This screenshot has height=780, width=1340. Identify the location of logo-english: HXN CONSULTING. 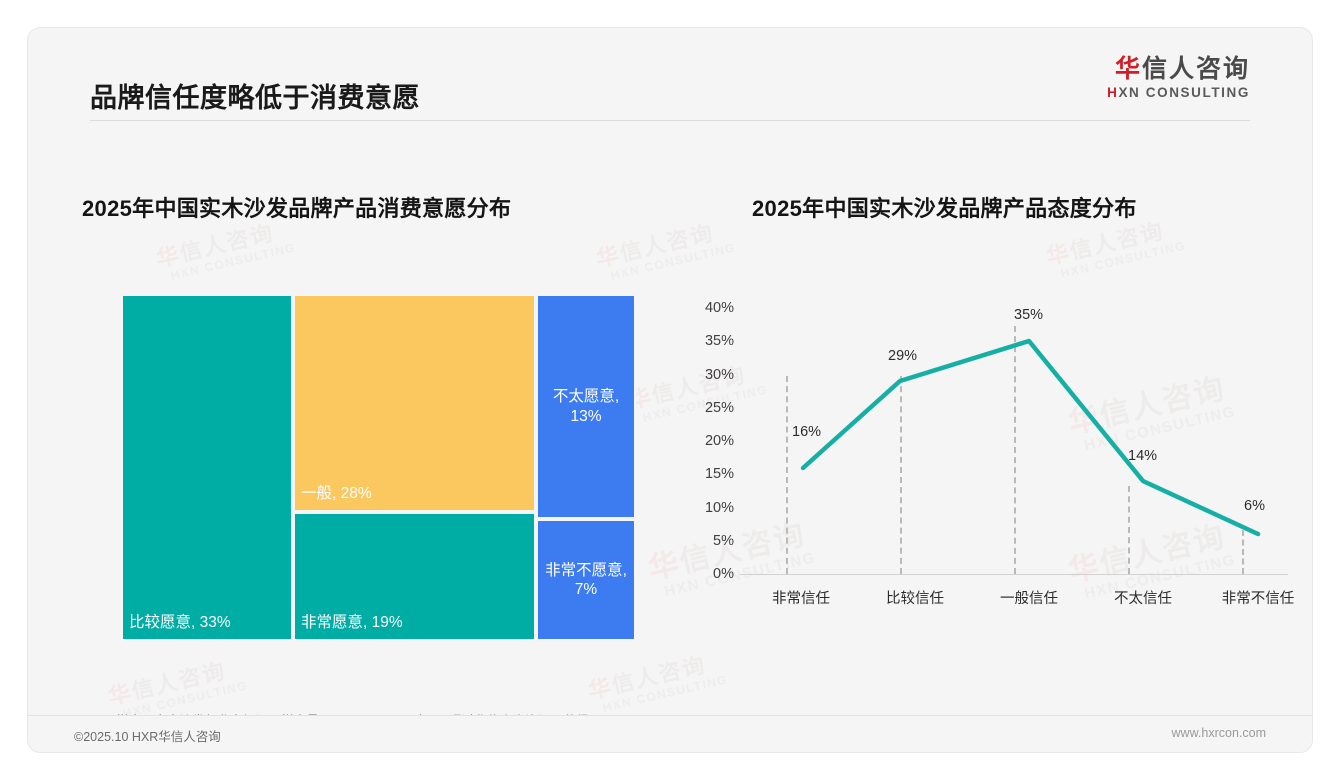
(1178, 92).